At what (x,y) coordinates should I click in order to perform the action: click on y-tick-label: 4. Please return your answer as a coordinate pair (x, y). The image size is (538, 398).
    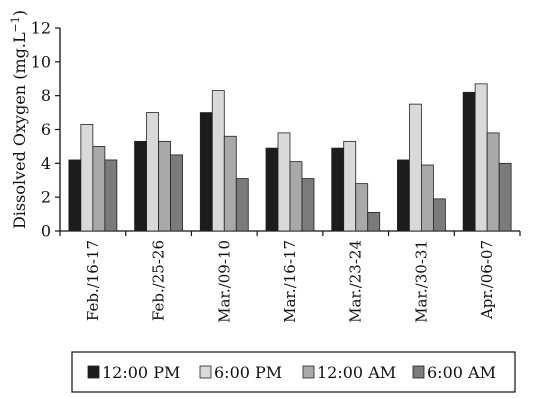
    Looking at the image, I should click on (46, 163).